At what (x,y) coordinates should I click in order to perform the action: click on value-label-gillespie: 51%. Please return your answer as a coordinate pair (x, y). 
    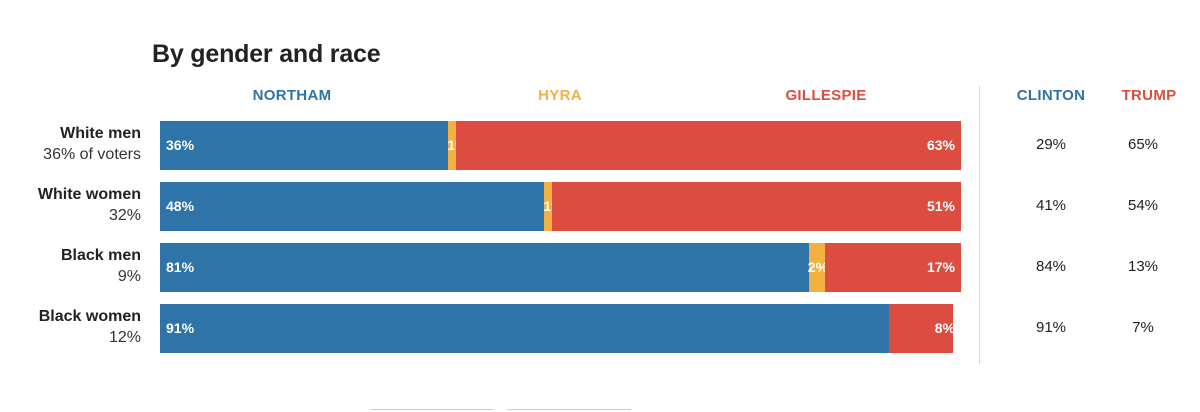
    Looking at the image, I should click on (940, 206).